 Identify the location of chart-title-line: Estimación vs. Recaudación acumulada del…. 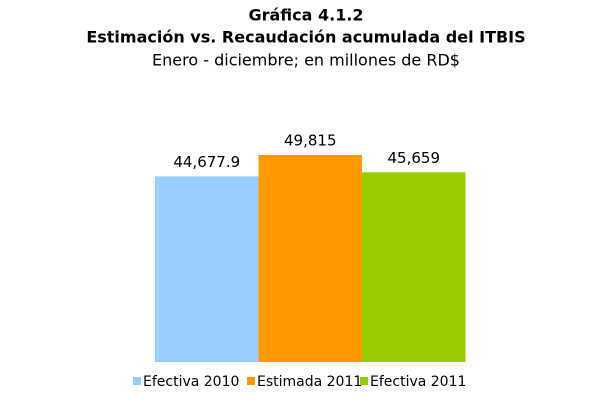
(305, 37).